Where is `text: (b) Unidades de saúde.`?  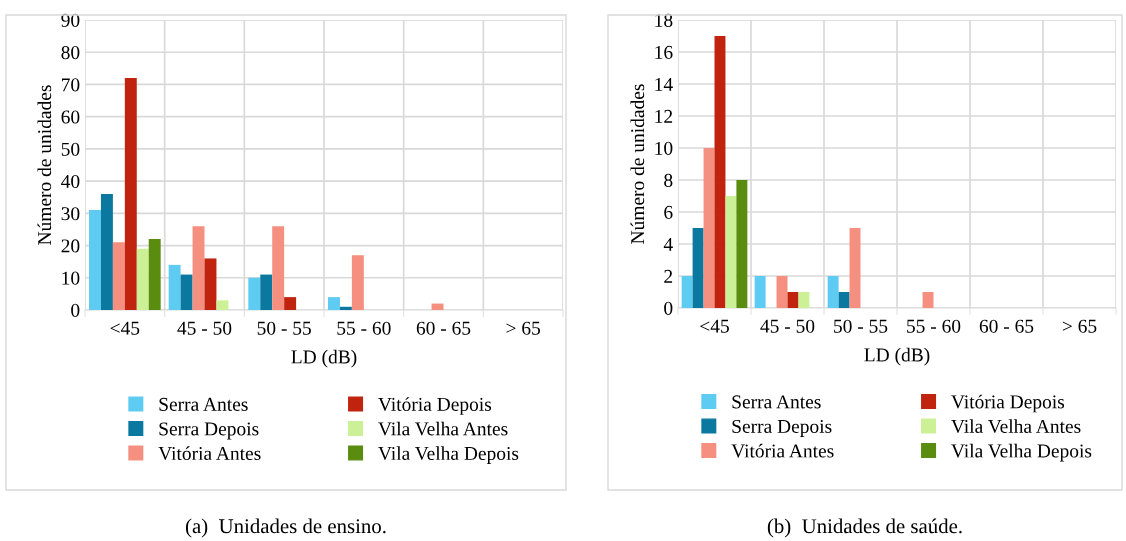 text: (b) Unidades de saúde. is located at coordinates (864, 528).